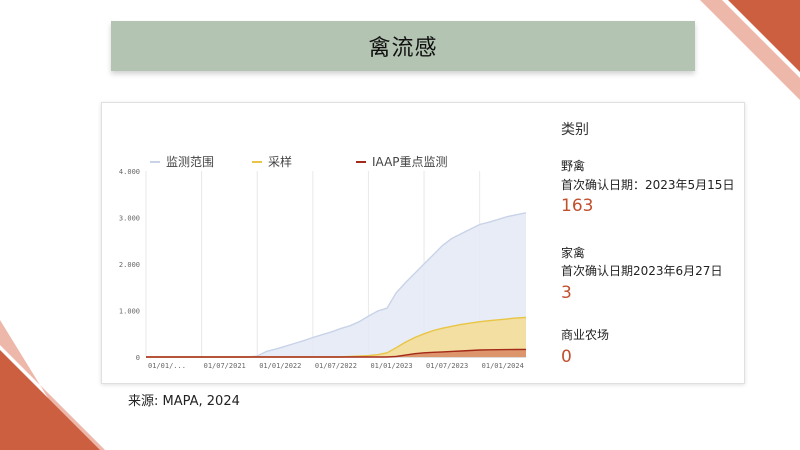  I want to click on y-tick-label: 2.000, so click(129, 265).